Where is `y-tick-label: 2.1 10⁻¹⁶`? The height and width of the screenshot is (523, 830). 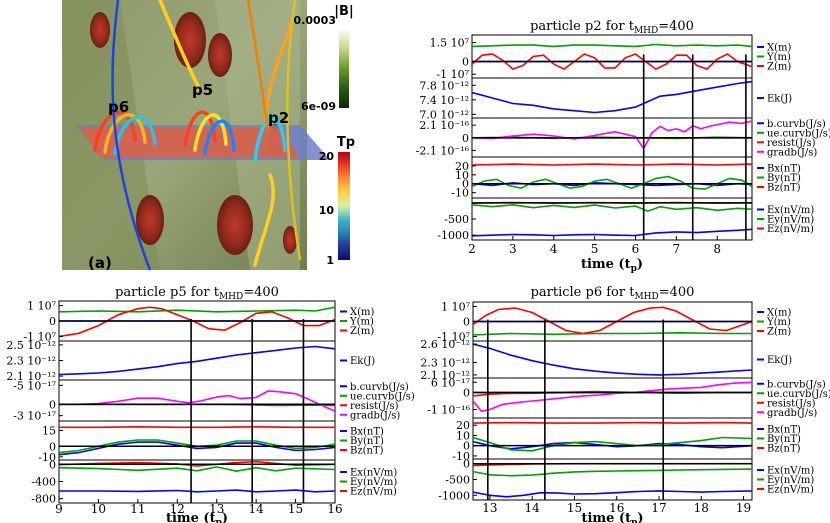 y-tick-label: 2.1 10⁻¹⁶ is located at coordinates (444, 125).